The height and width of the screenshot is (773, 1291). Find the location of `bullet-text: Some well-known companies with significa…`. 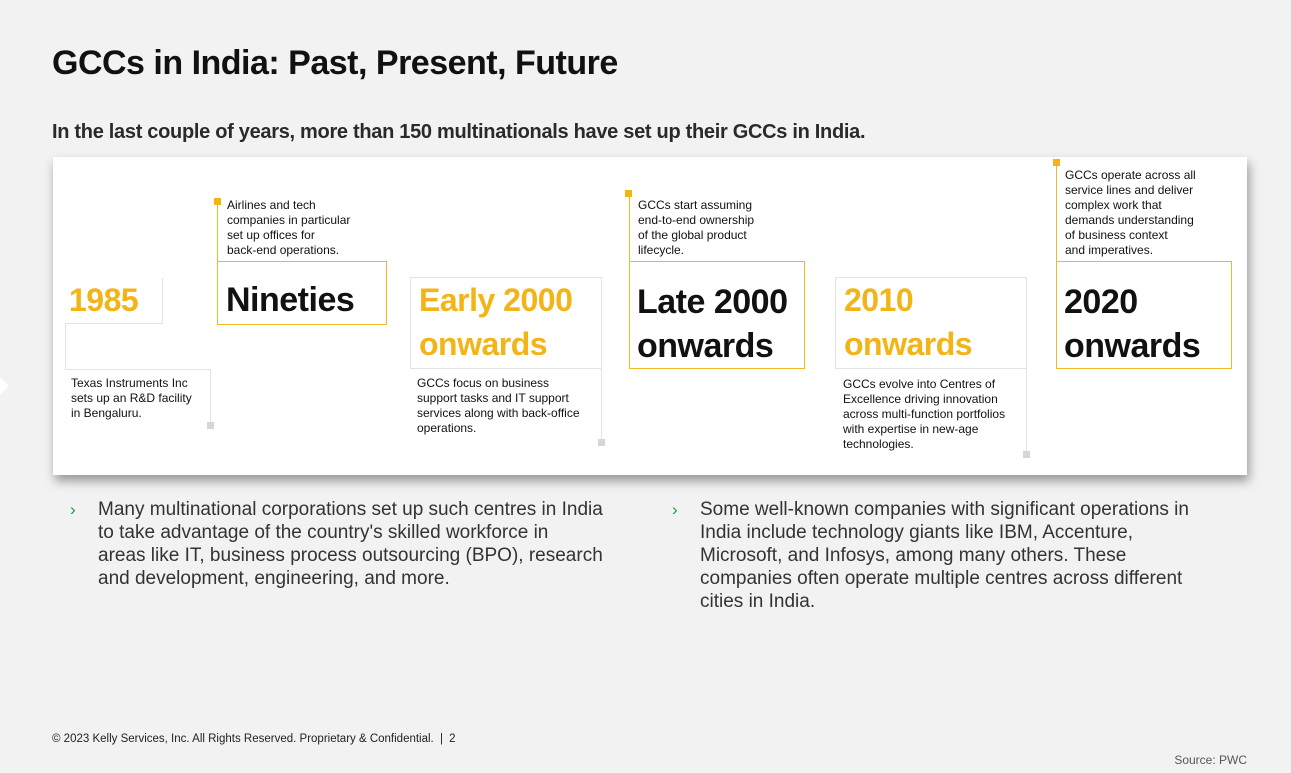

bullet-text: Some well-known companies with significa… is located at coordinates (944, 555).